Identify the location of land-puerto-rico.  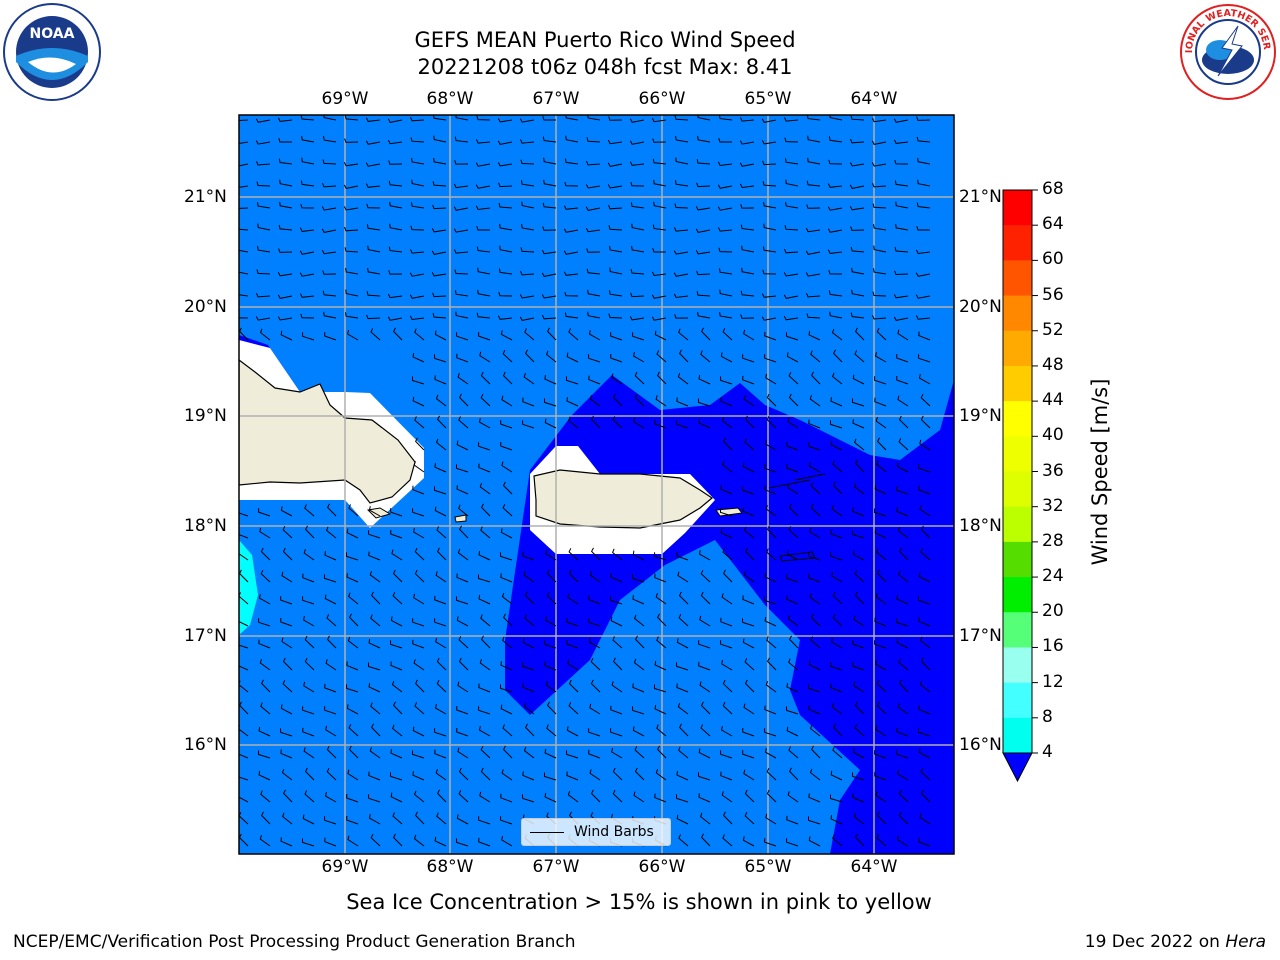
(623, 499).